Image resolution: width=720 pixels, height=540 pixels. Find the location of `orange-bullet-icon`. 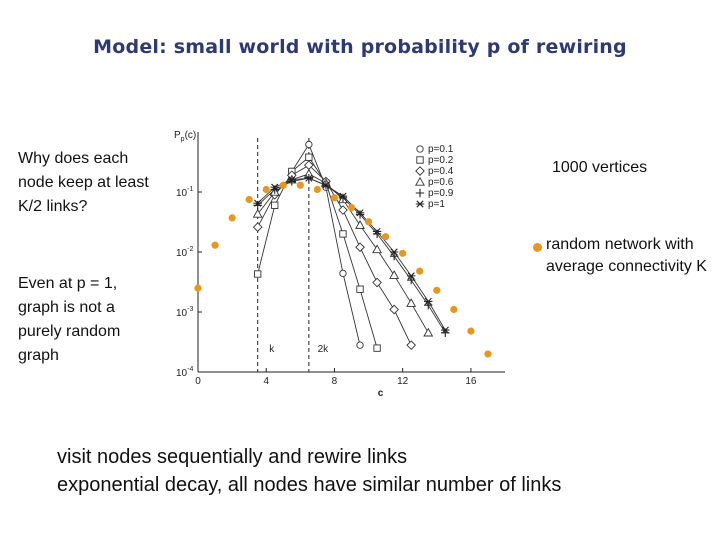

orange-bullet-icon is located at coordinates (537, 247).